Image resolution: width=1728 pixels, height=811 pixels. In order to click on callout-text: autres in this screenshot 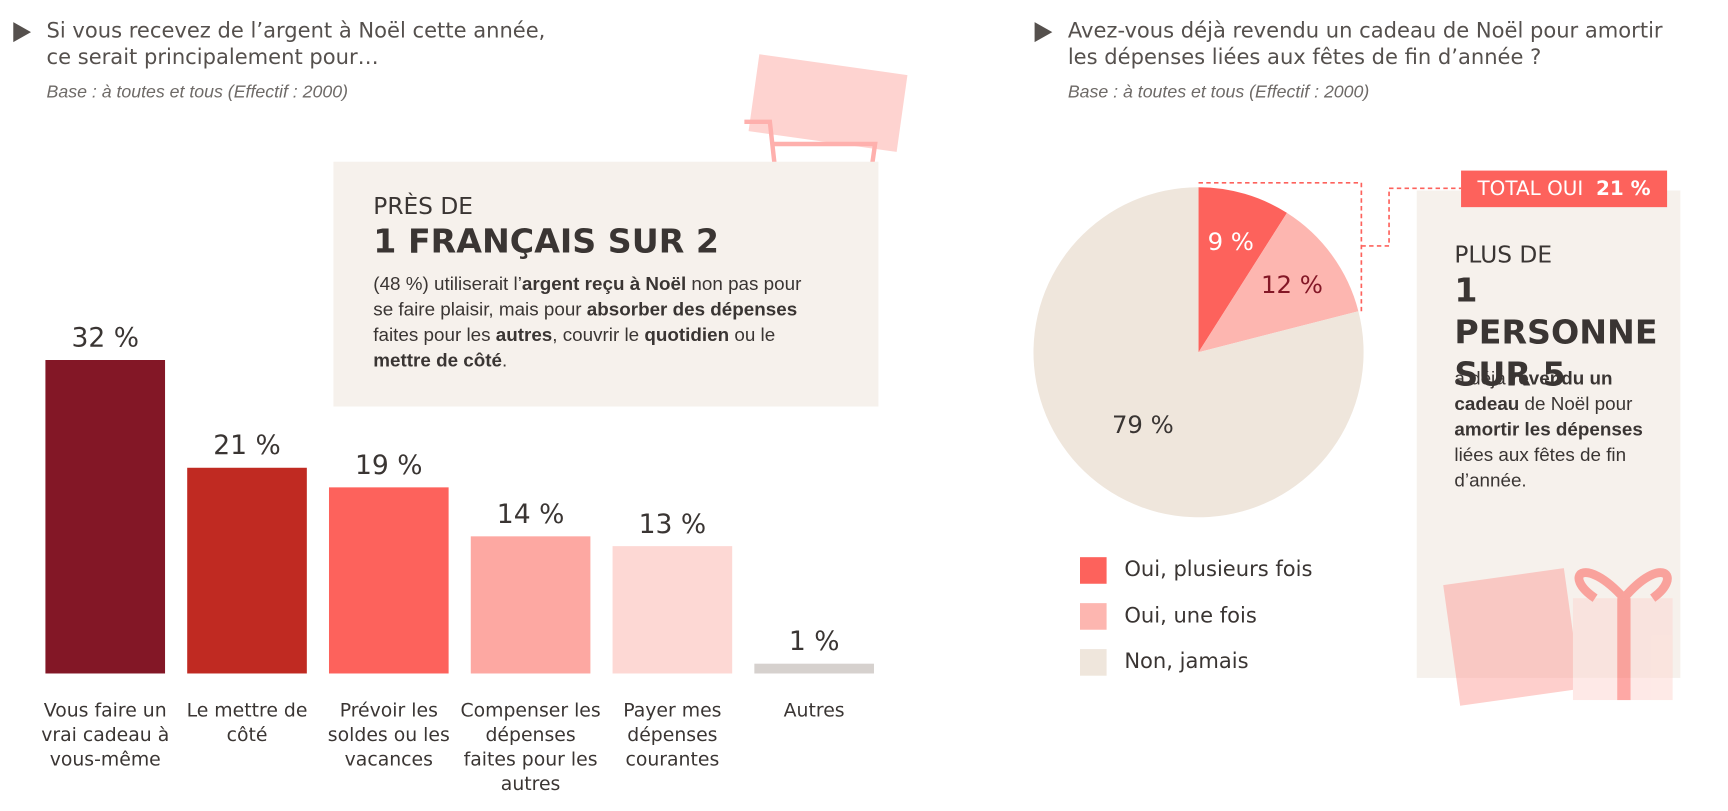, I will do `click(524, 335)`.